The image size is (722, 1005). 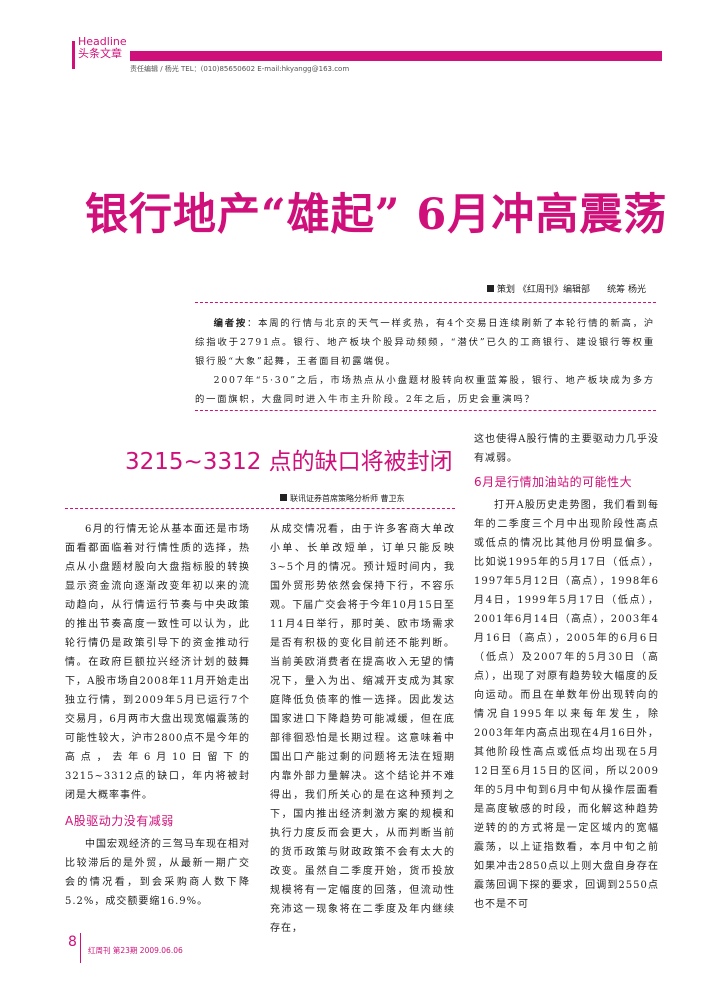 What do you see at coordinates (289, 462) in the screenshot?
I see `sub-article-title: 3215~3312 点的缺口将被封闭` at bounding box center [289, 462].